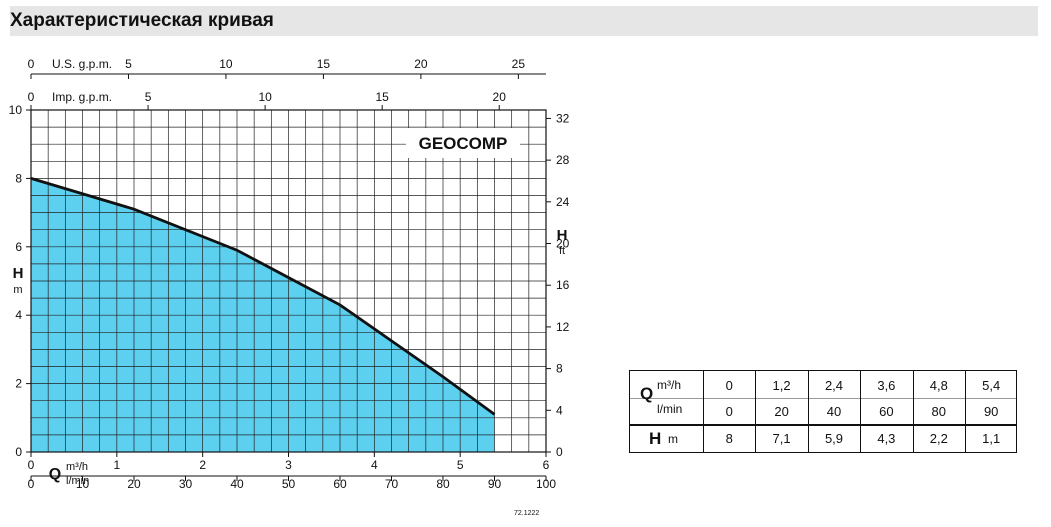  What do you see at coordinates (524, 21) in the screenshot?
I see `title-bar` at bounding box center [524, 21].